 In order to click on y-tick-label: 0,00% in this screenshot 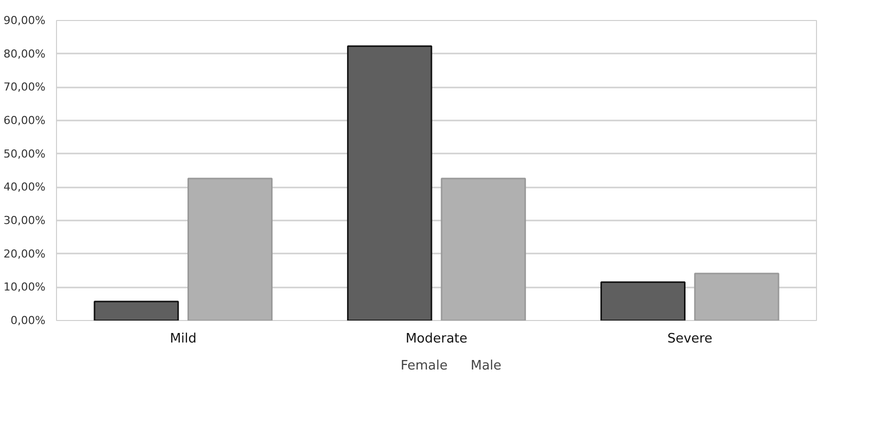, I will do `click(28, 320)`.